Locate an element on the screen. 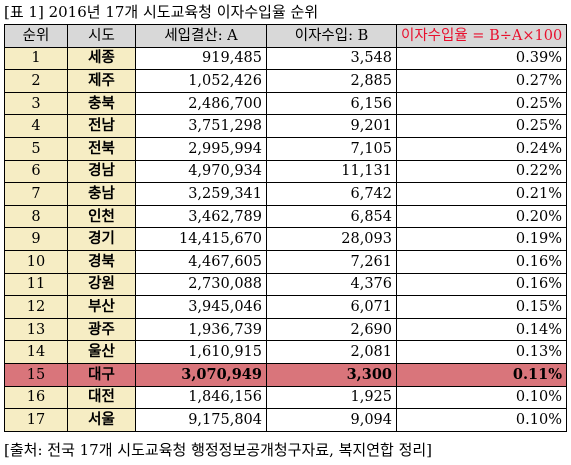 The width and height of the screenshot is (571, 465). table-row: 7 충남 3,259,341 6,742 0.21% is located at coordinates (285, 194).